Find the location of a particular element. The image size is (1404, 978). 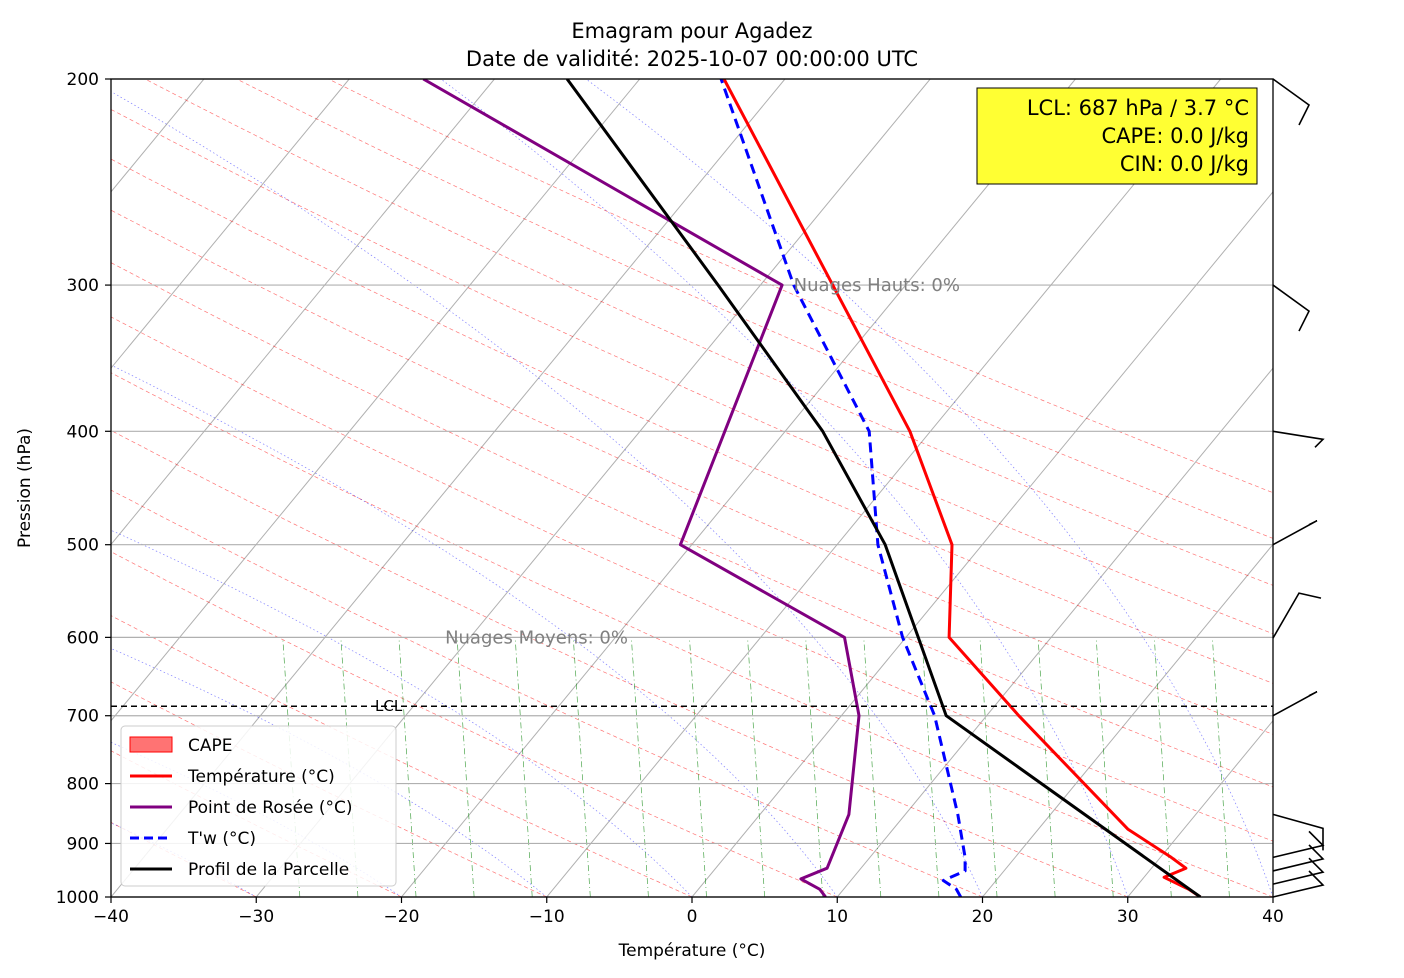

x-tick-label: 0 is located at coordinates (692, 917).